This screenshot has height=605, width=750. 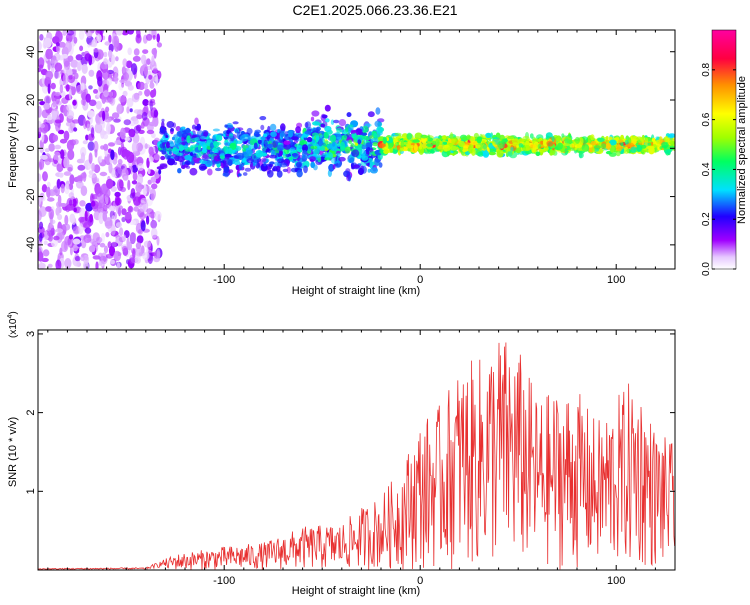 I want to click on colorbar-tick-label: 0.4, so click(x=706, y=169).